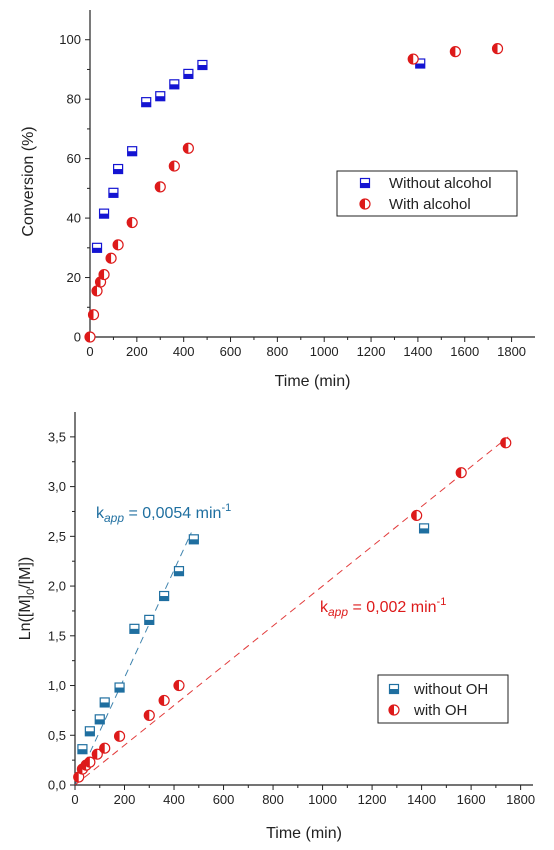  What do you see at coordinates (392, 607) in the screenshot?
I see `kapp-value: = 0,002 min` at bounding box center [392, 607].